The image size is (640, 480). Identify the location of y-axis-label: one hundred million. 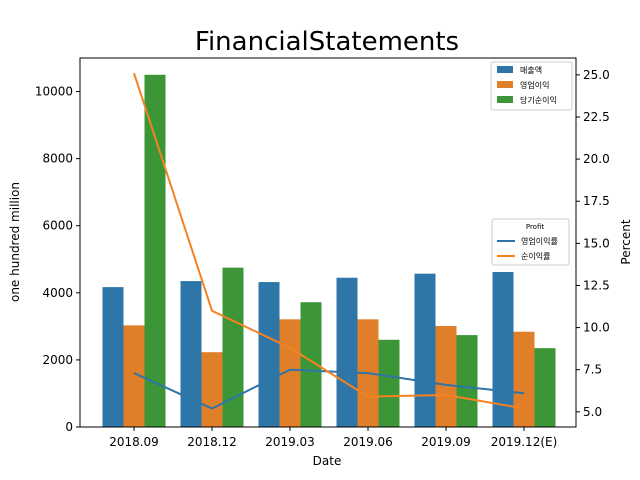
(15, 242).